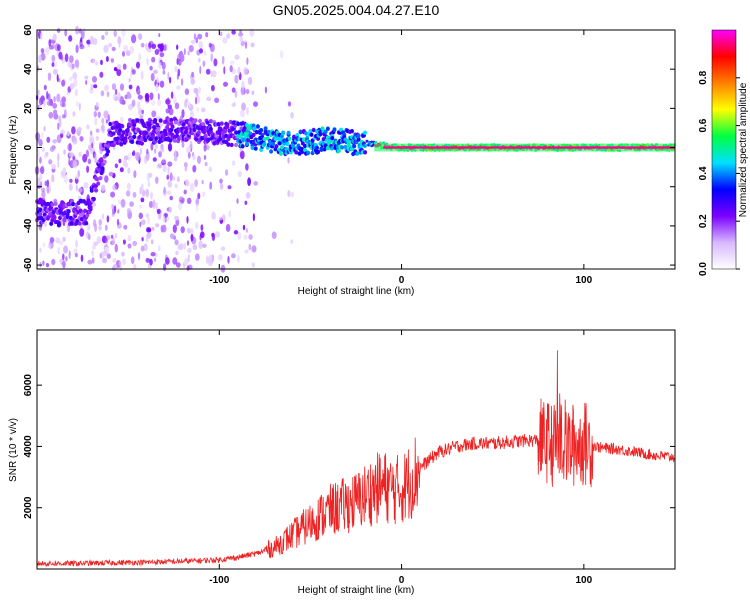 The image size is (750, 600). Describe the element at coordinates (219, 580) in the screenshot. I see `x-tick-label: -100` at that location.